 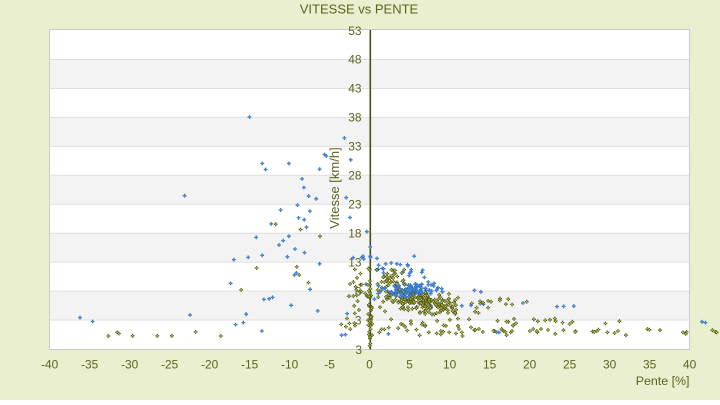 I want to click on svg-text: 0, so click(x=369, y=365).